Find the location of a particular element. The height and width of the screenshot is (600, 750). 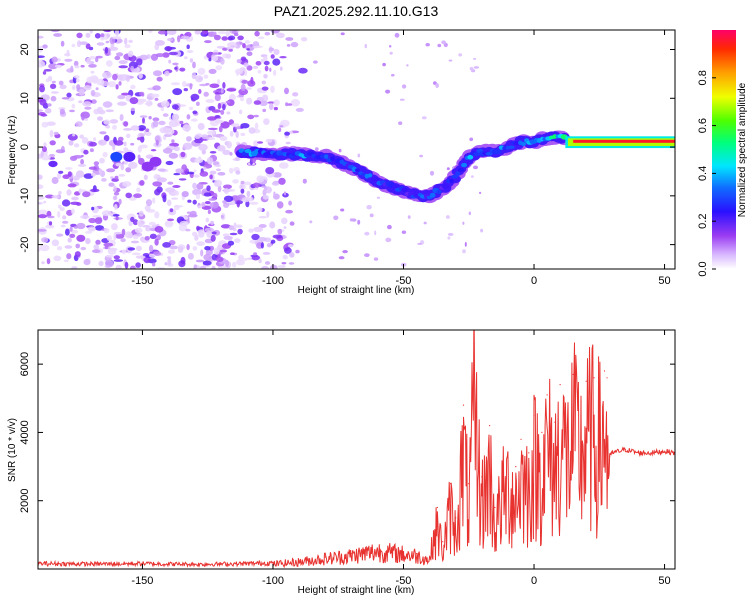

x-tick-label: 0 is located at coordinates (534, 281).